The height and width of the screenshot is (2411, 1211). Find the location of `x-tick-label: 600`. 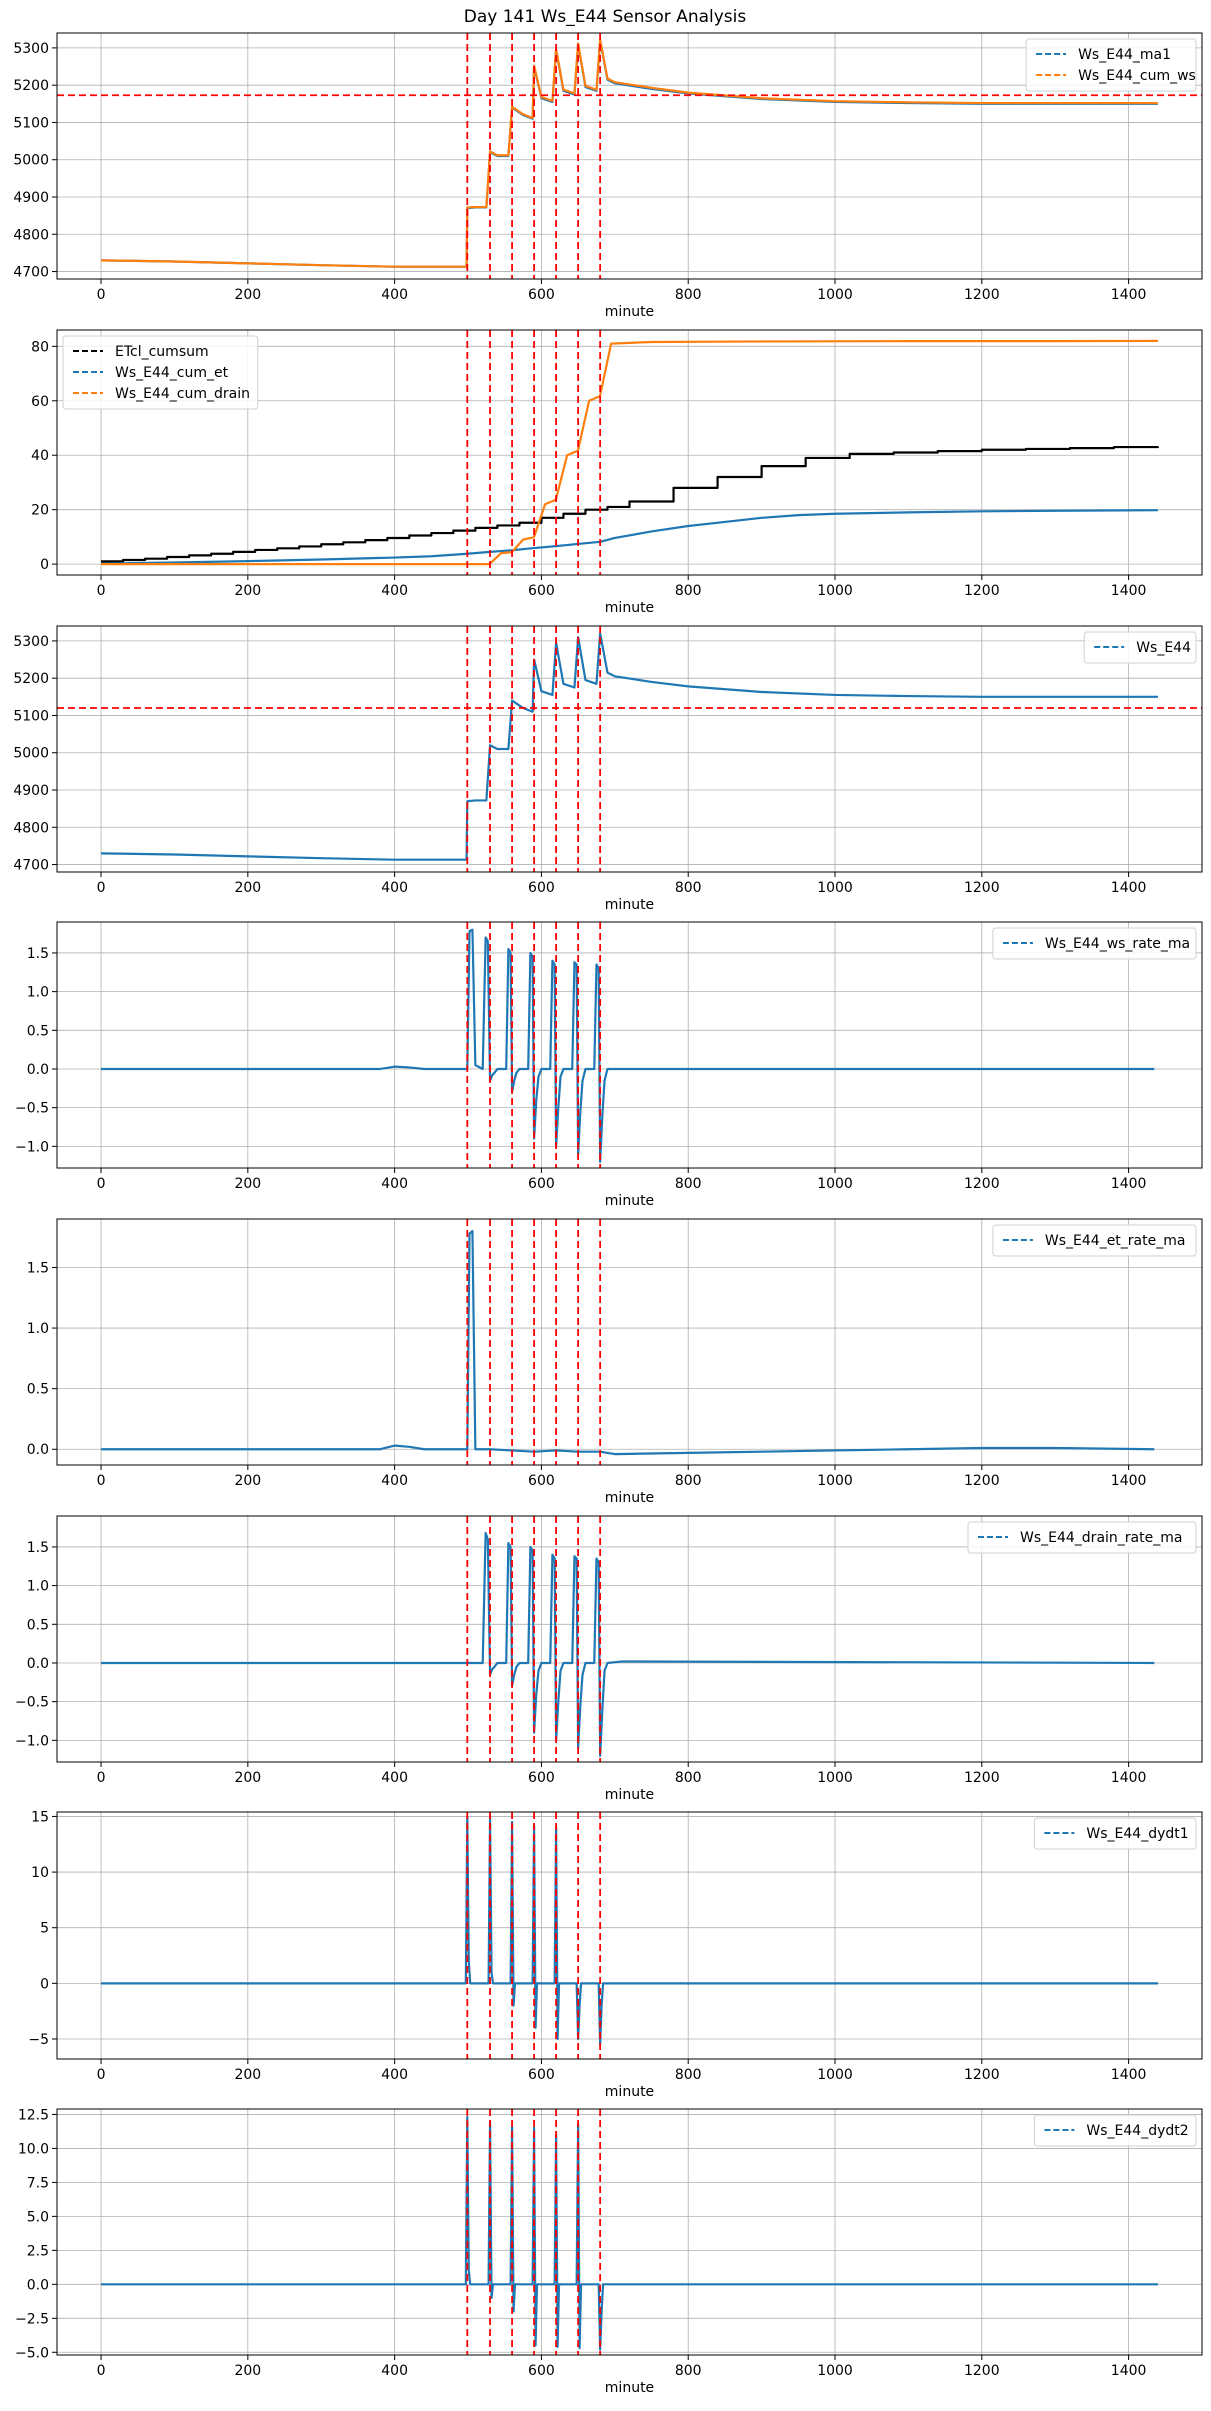

x-tick-label: 600 is located at coordinates (541, 591).